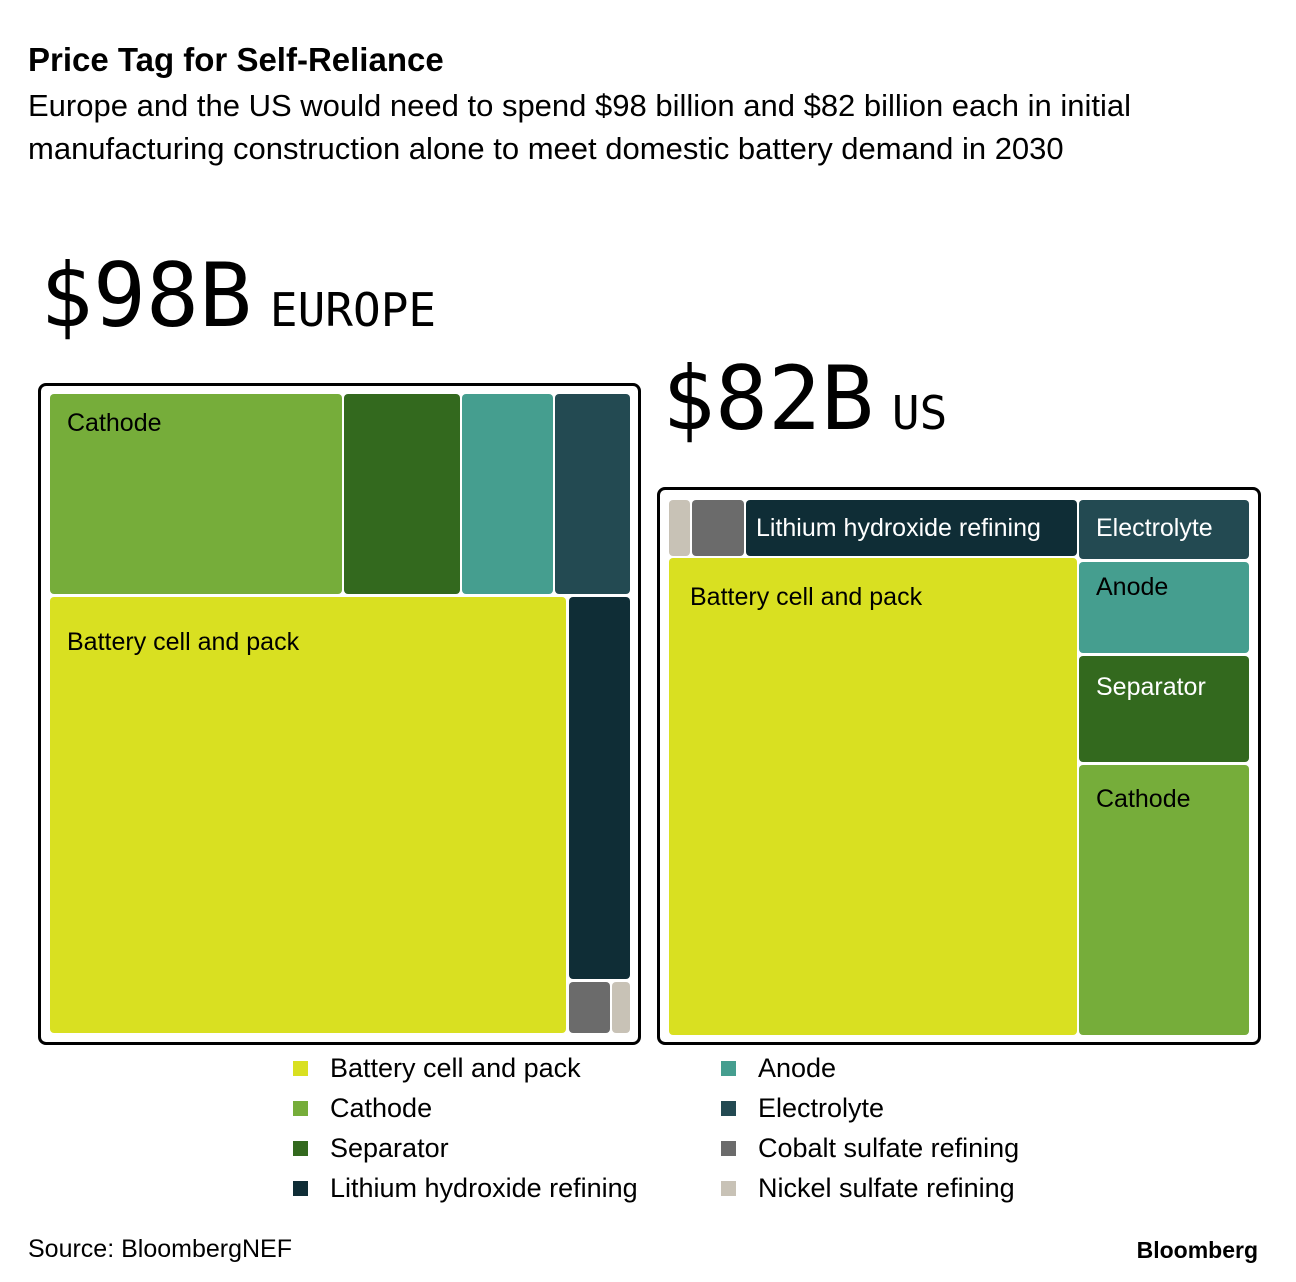 This screenshot has width=1296, height=1282. What do you see at coordinates (919, 413) in the screenshot?
I see `us-region-label: US` at bounding box center [919, 413].